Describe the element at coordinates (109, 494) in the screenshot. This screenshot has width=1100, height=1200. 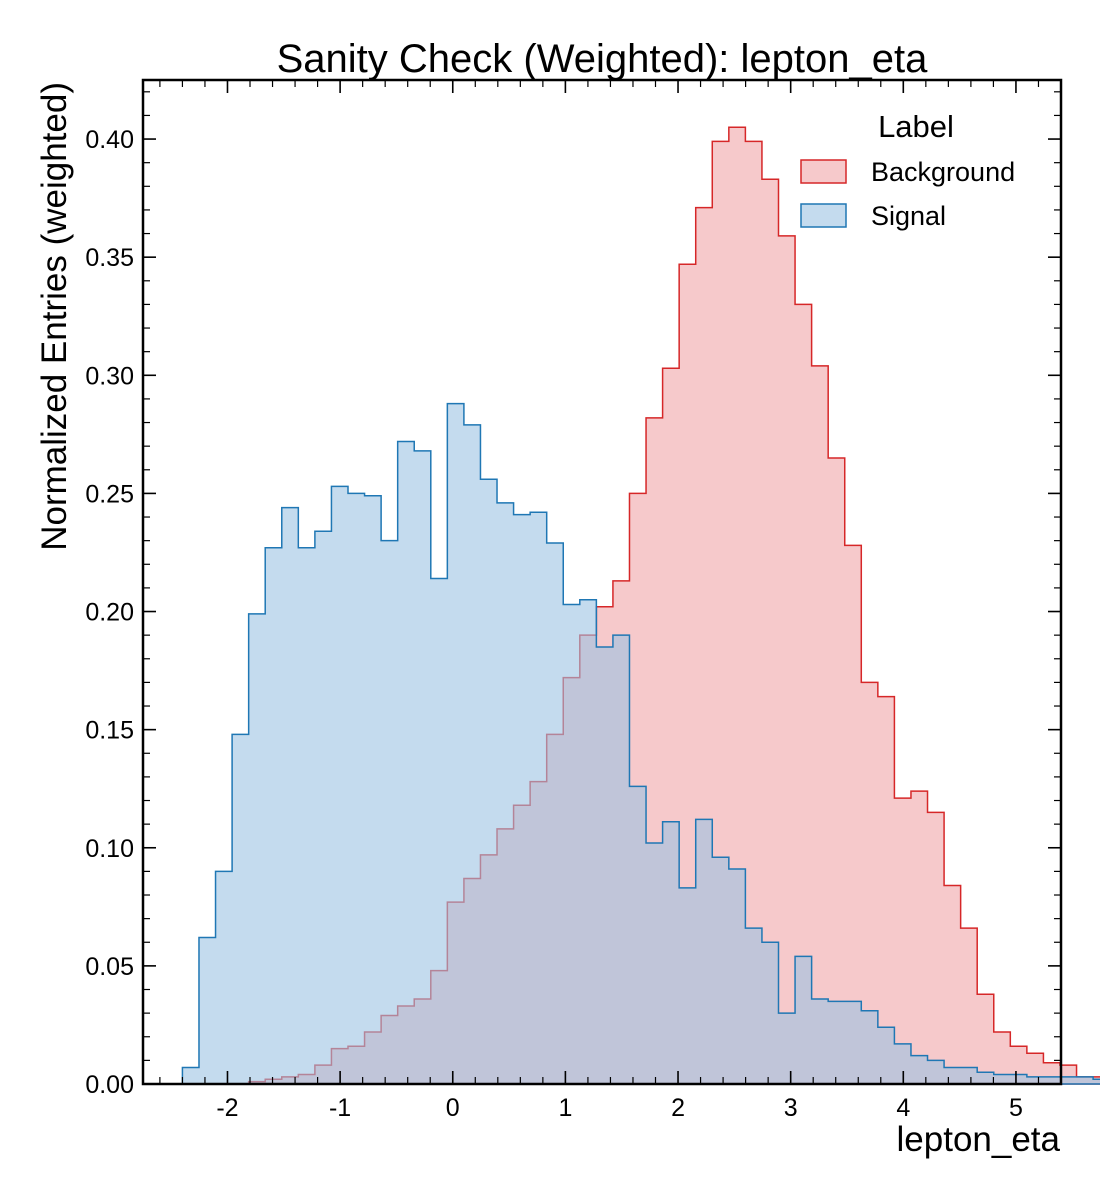
I see `y-tick-label: 0.25` at that location.